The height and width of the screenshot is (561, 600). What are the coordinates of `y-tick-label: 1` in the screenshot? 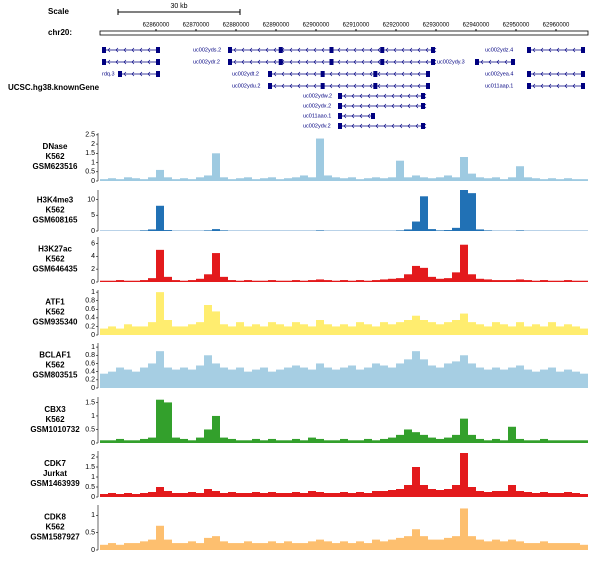 It's located at (93, 416).